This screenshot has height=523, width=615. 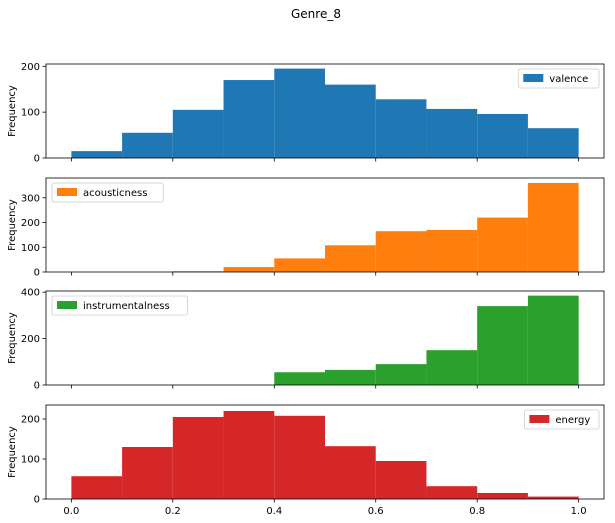 I want to click on y-tick-label: 300, so click(x=30, y=198).